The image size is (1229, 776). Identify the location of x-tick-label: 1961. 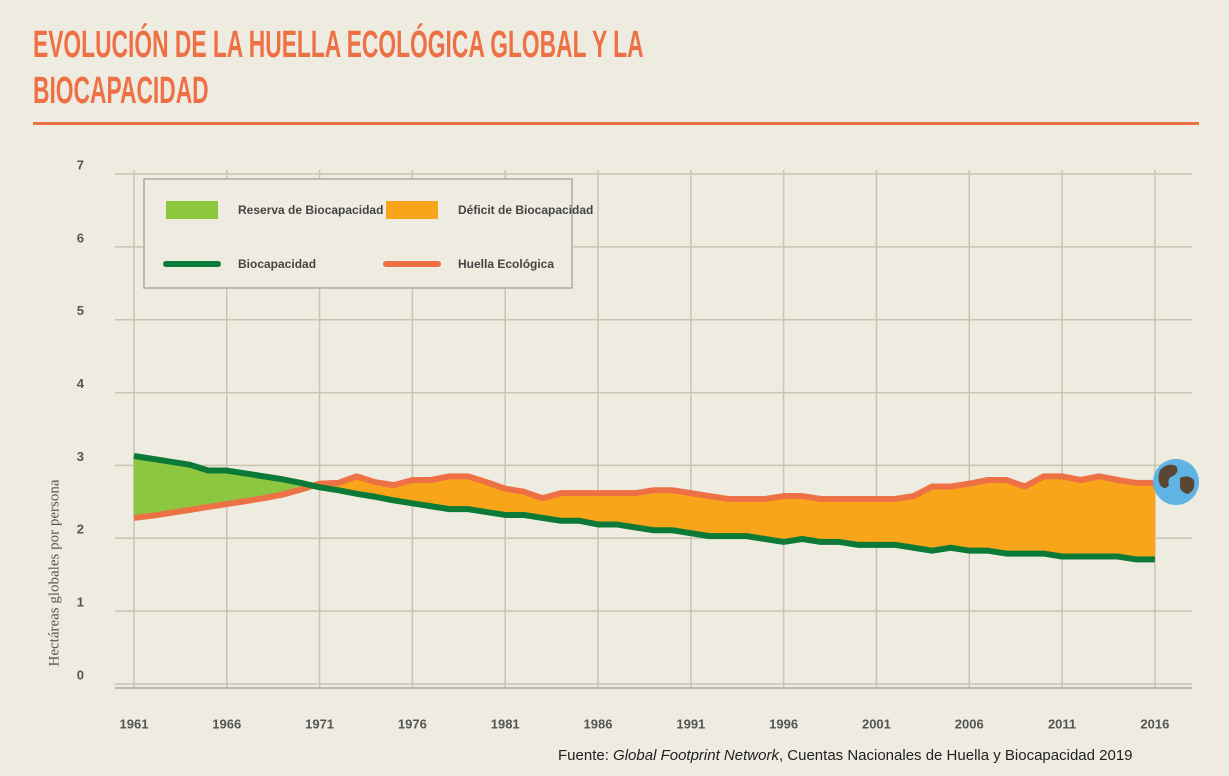
(134, 723).